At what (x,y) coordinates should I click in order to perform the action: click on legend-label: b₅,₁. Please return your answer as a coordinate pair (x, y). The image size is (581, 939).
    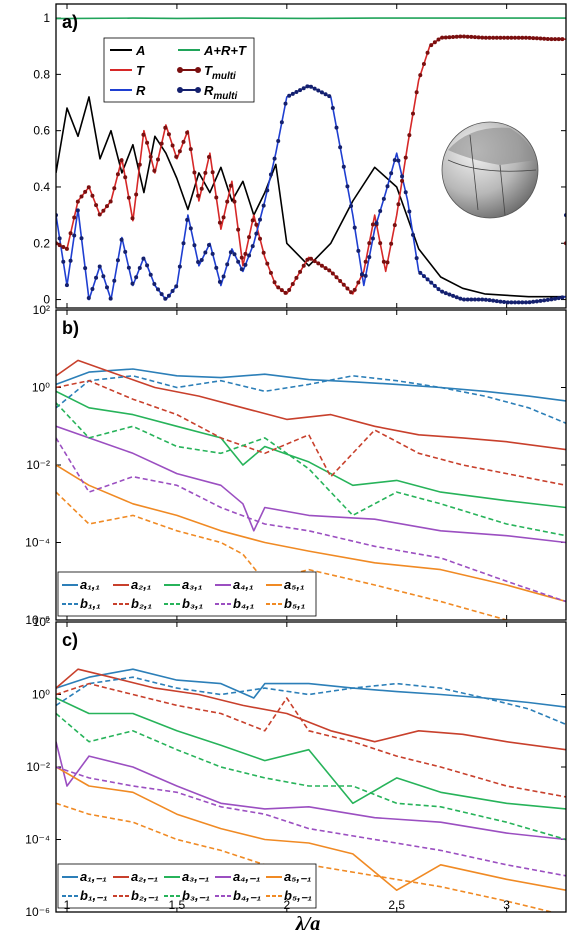
    Looking at the image, I should click on (294, 603).